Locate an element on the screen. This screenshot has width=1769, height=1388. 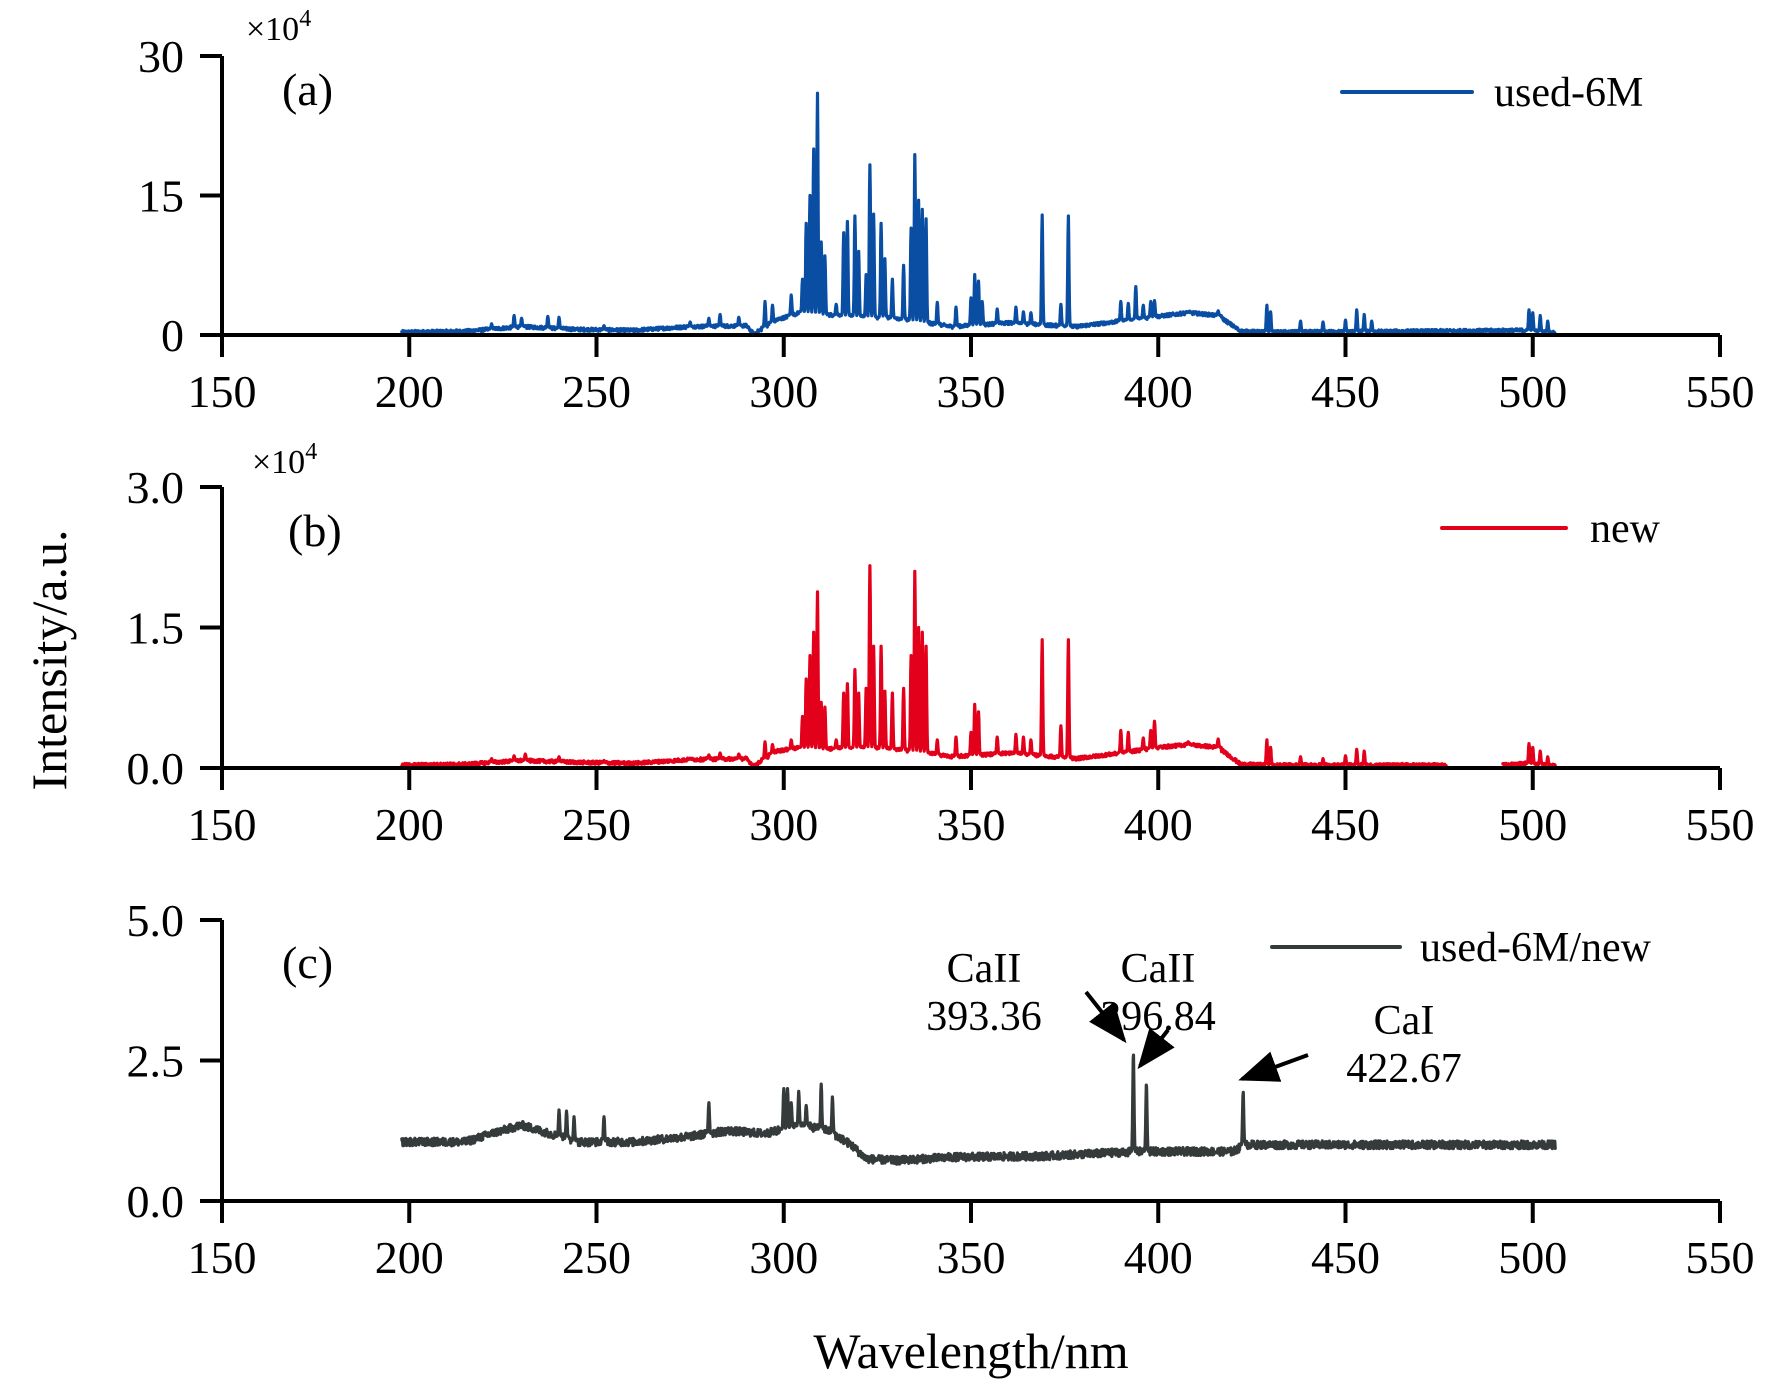
y-tick-label: 30 is located at coordinates (161, 56).